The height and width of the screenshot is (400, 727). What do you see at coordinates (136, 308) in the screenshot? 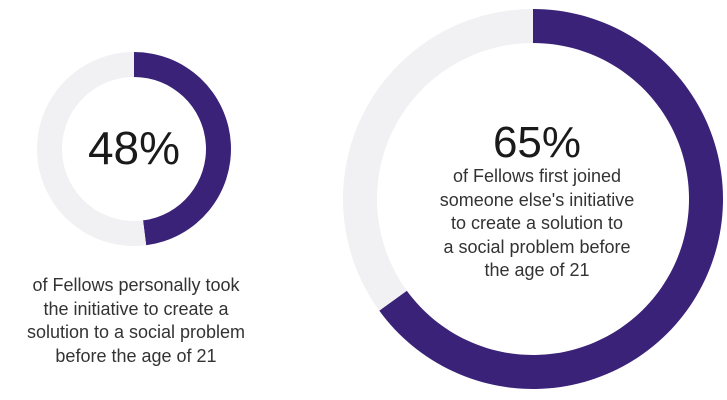
I see `small-caption-line-2: the initiative to create a` at bounding box center [136, 308].